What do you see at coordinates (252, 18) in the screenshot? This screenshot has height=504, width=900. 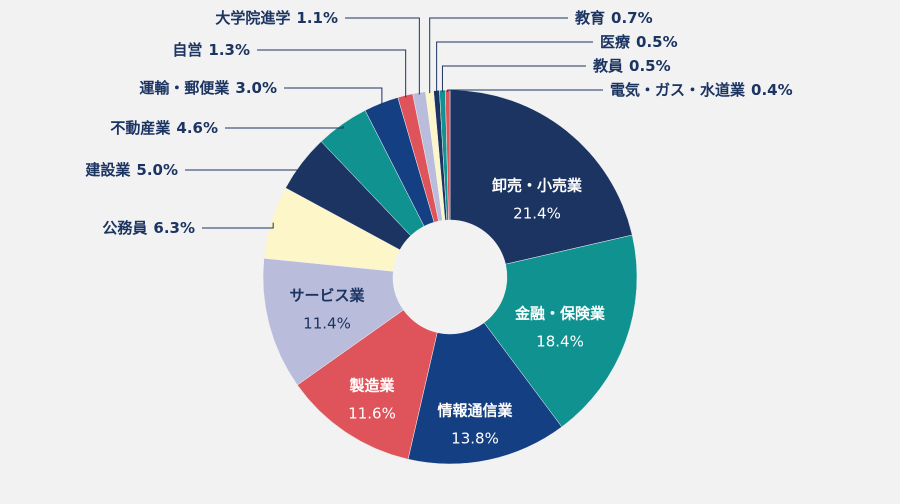 I see `category-name: 大学院進学` at bounding box center [252, 18].